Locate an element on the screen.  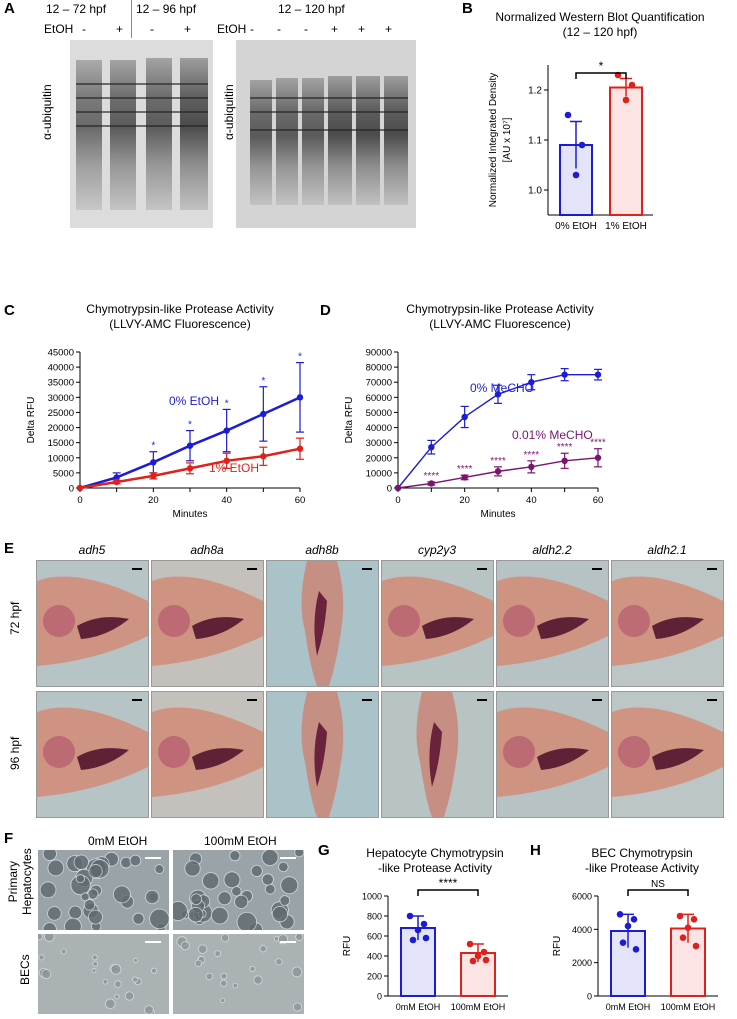
group-divider is located at coordinates (131, 19).